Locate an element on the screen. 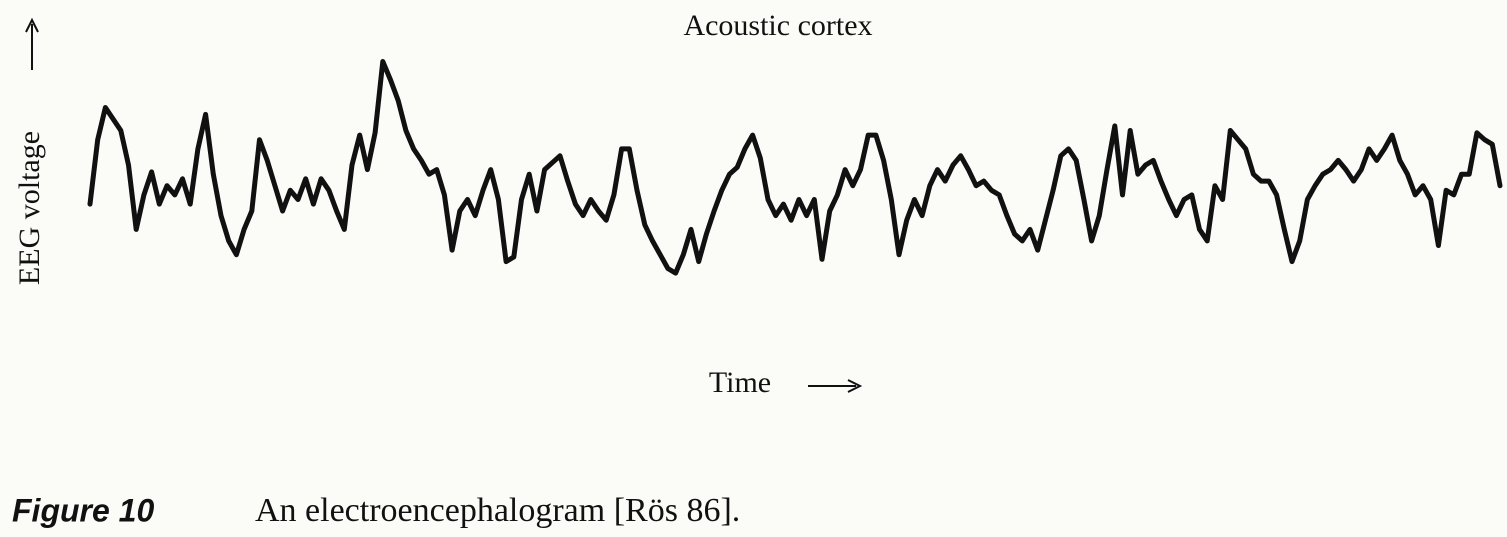 This screenshot has width=1507, height=537. x-axis-label: Time is located at coordinates (740, 382).